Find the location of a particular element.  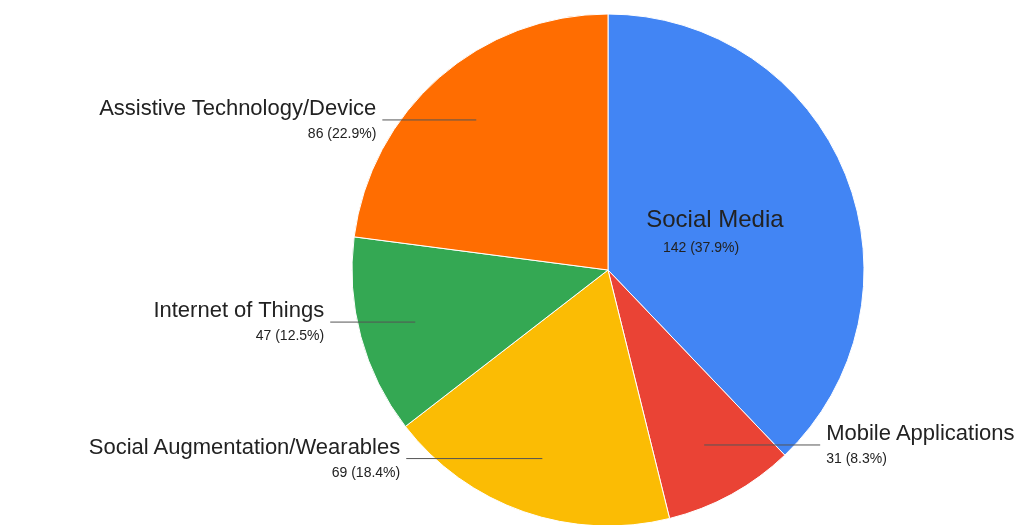

data-label: 69 (18.4%) is located at coordinates (366, 471).